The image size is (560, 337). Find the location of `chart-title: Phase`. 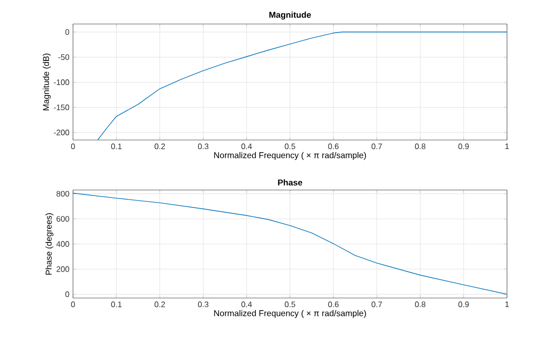

chart-title: Phase is located at coordinates (290, 182).